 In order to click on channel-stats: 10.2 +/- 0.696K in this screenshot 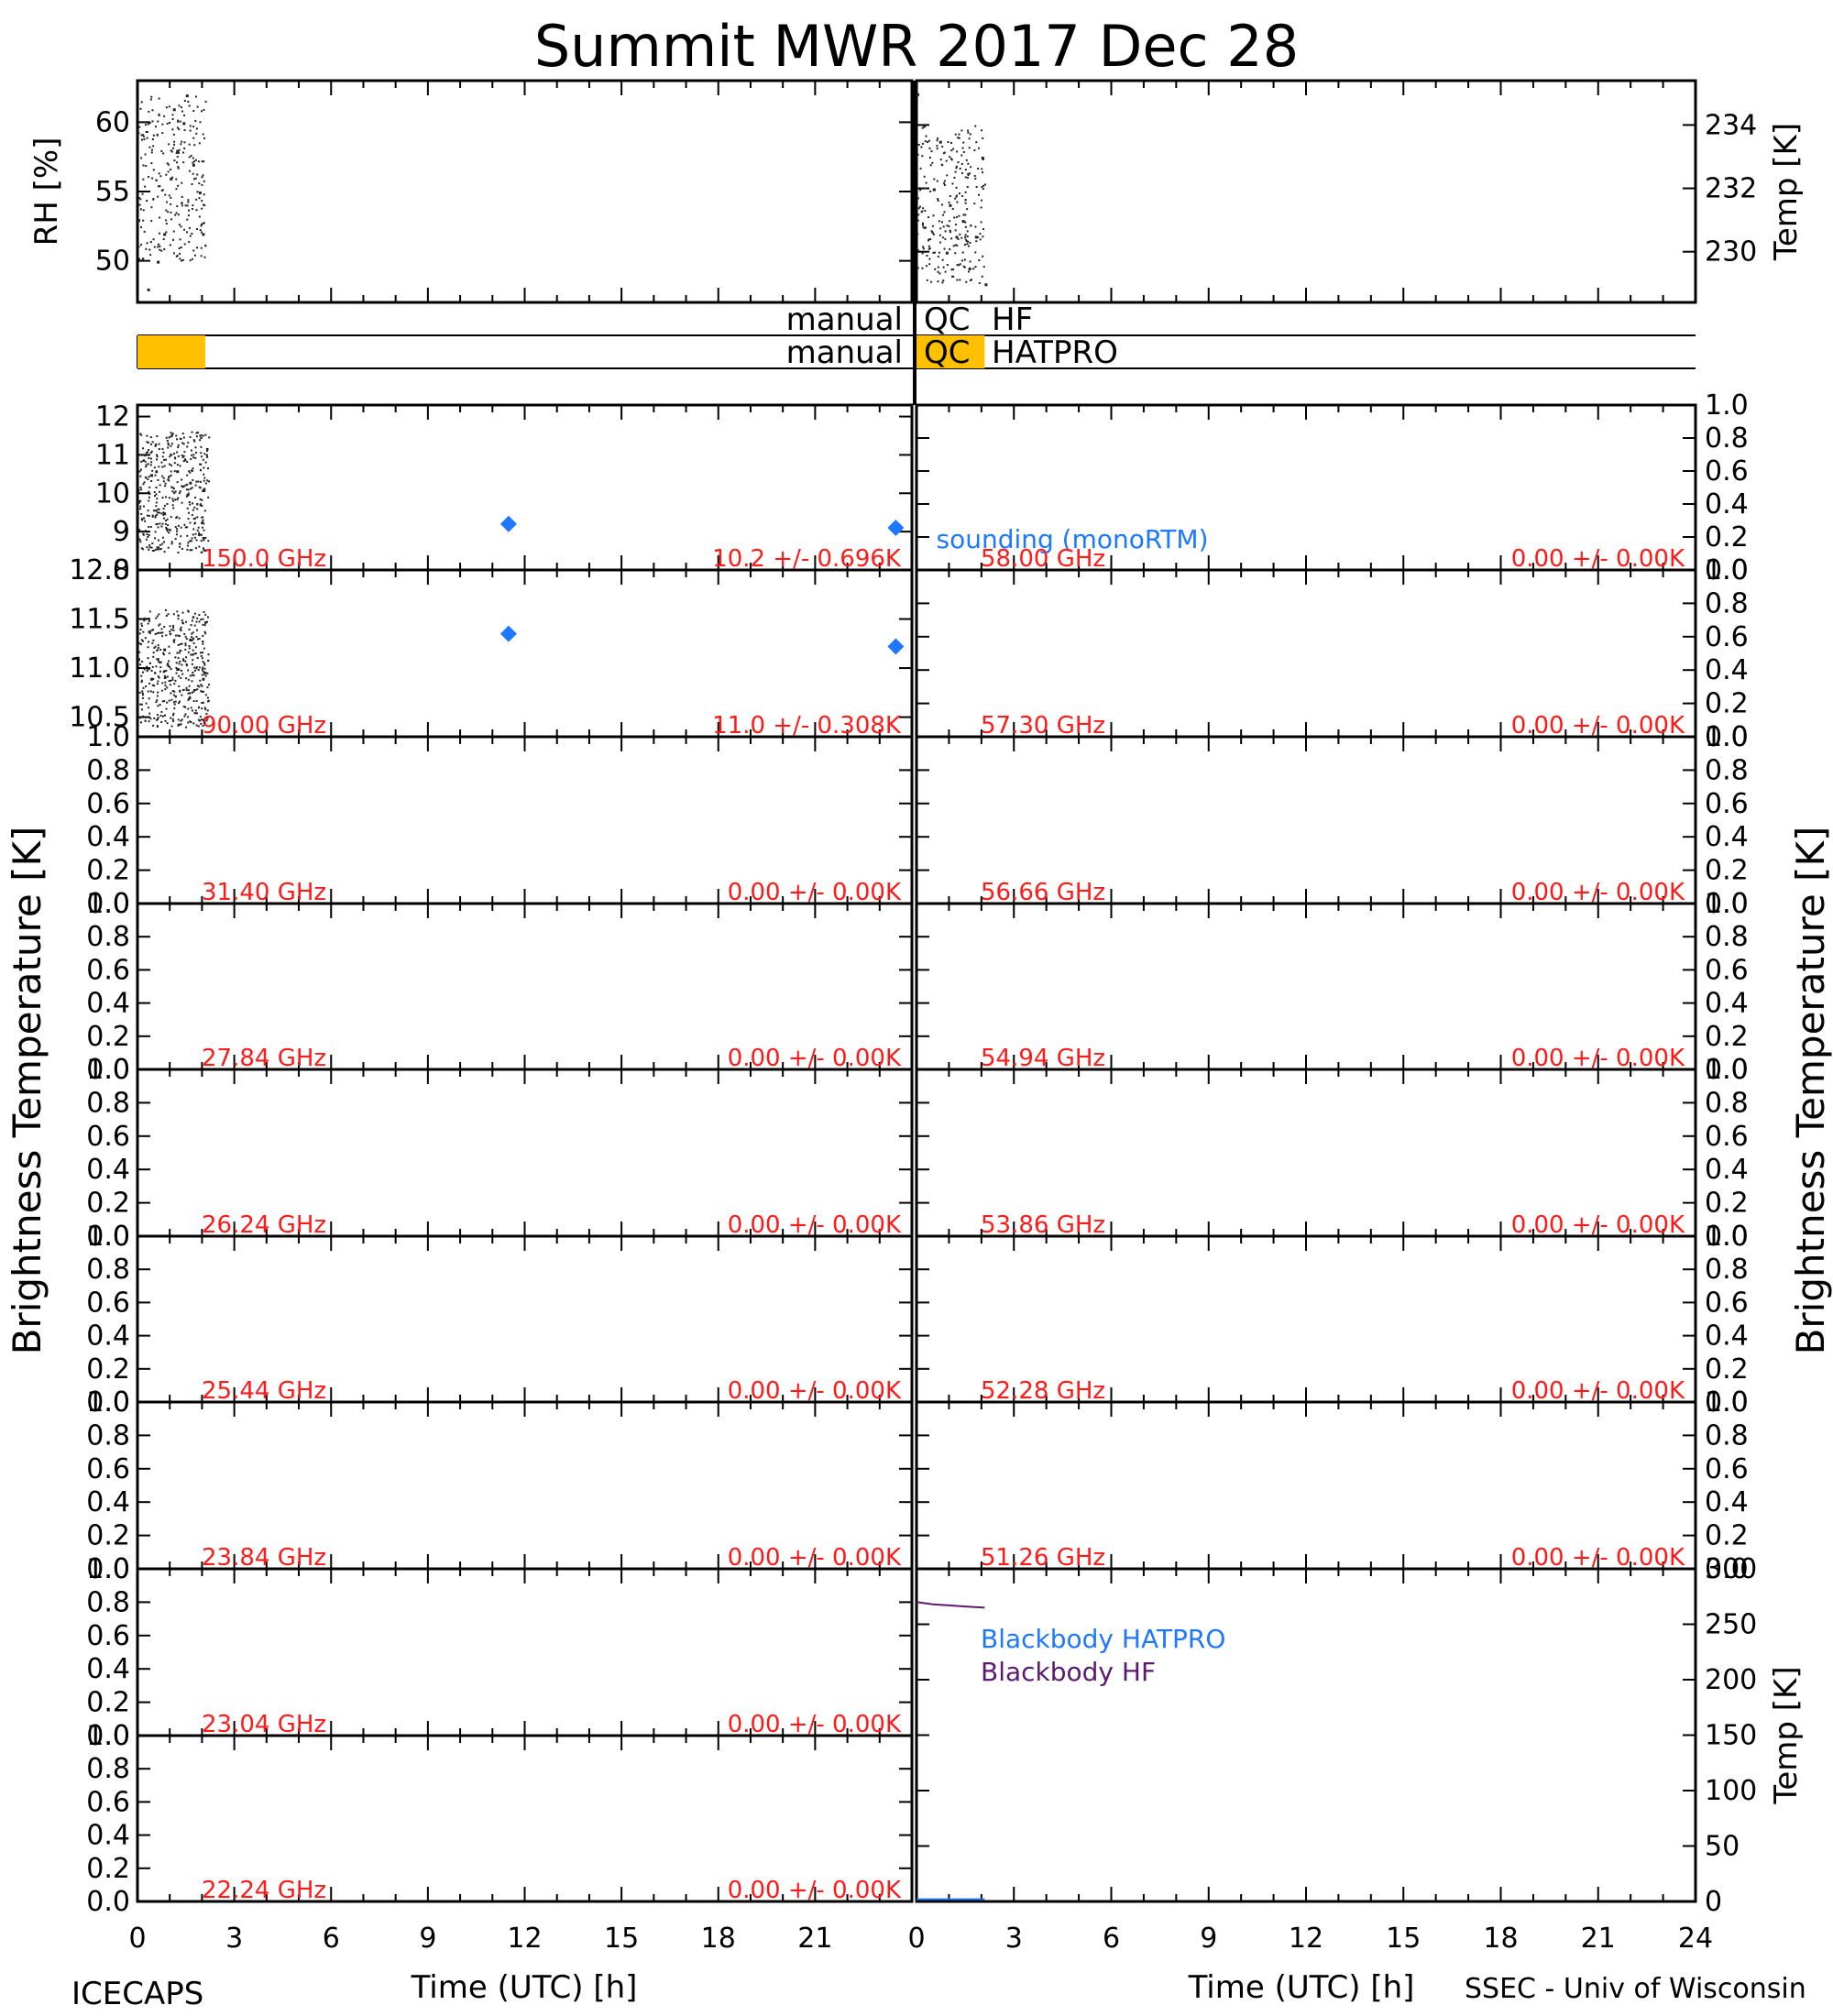, I will do `click(807, 559)`.